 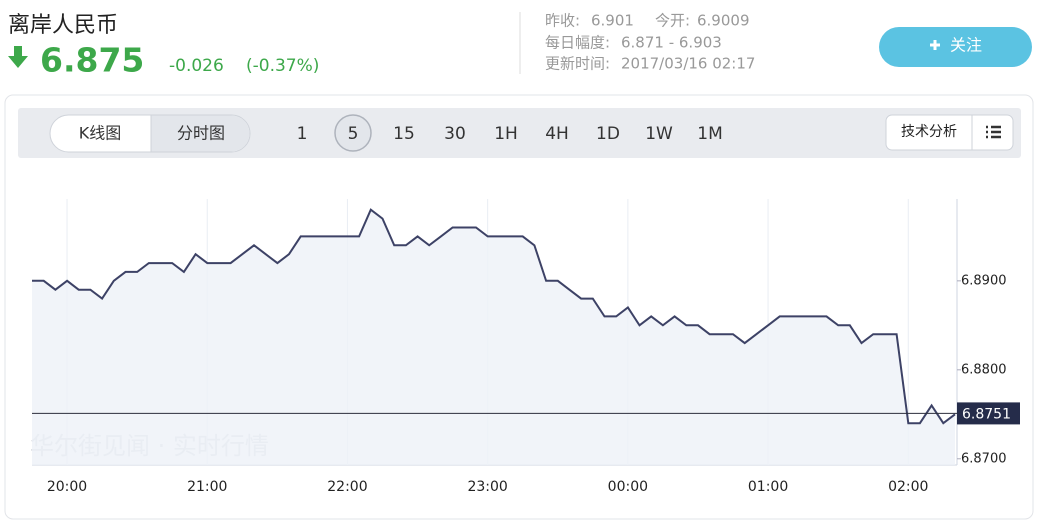 What do you see at coordinates (207, 487) in the screenshot?
I see `x-tick-label: 21:00` at bounding box center [207, 487].